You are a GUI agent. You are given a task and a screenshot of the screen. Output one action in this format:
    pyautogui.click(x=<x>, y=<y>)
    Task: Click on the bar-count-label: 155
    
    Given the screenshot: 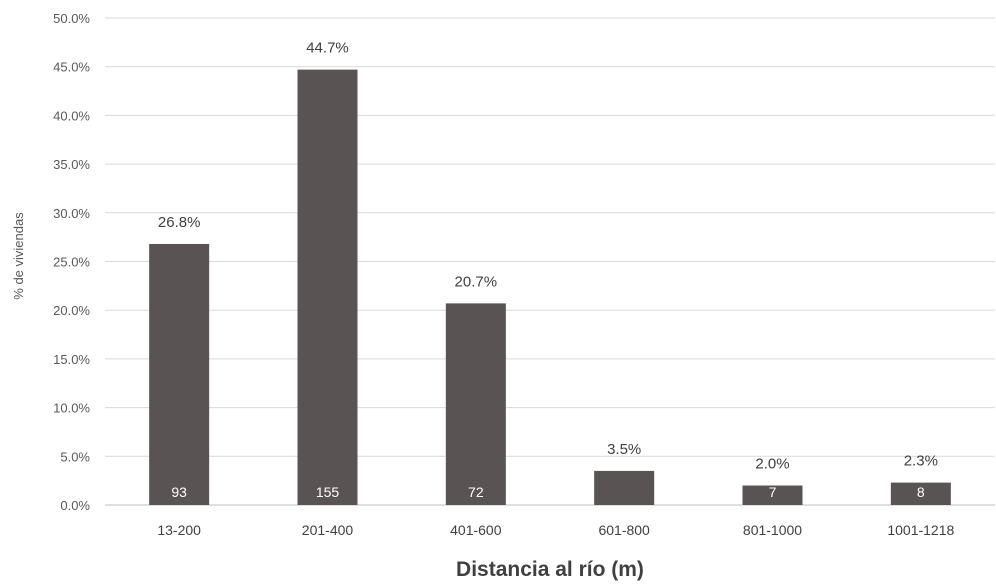 What is the action you would take?
    pyautogui.click(x=328, y=492)
    